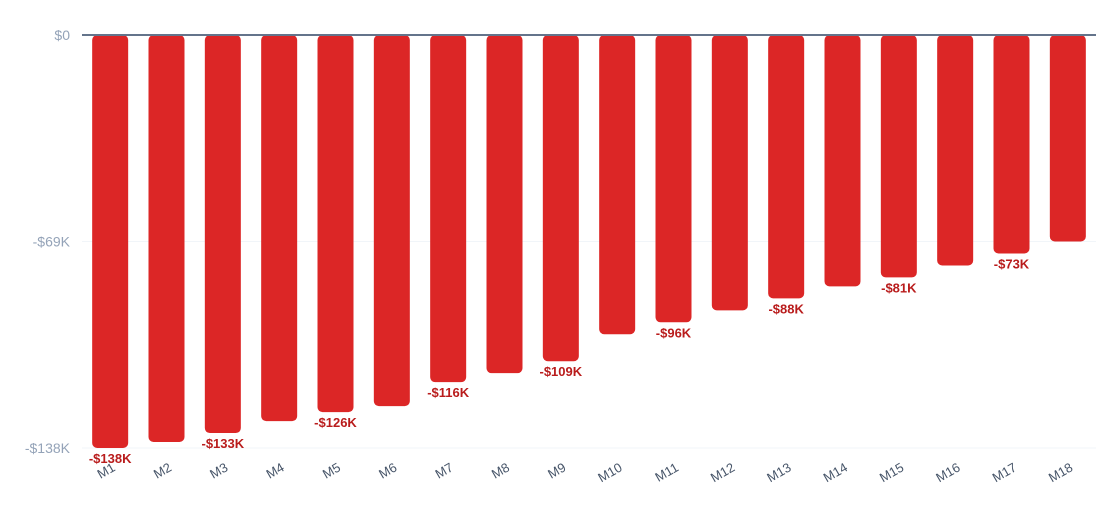 This screenshot has height=531, width=1120. Describe the element at coordinates (504, 204) in the screenshot. I see `bar-m8` at that location.